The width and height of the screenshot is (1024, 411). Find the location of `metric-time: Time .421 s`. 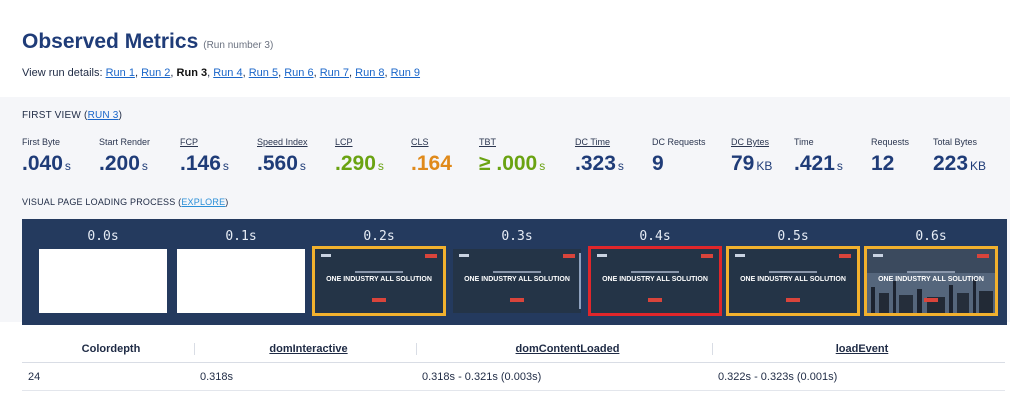

metric-time: Time .421 s is located at coordinates (818, 156).